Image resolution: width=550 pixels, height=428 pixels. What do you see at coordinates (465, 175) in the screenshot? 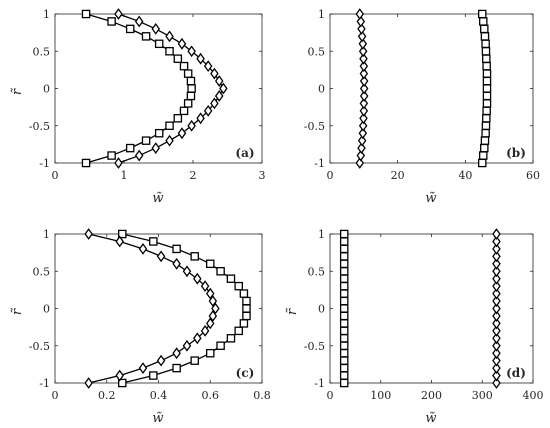
I see `panel-b-xtick-label: 40` at bounding box center [465, 175].